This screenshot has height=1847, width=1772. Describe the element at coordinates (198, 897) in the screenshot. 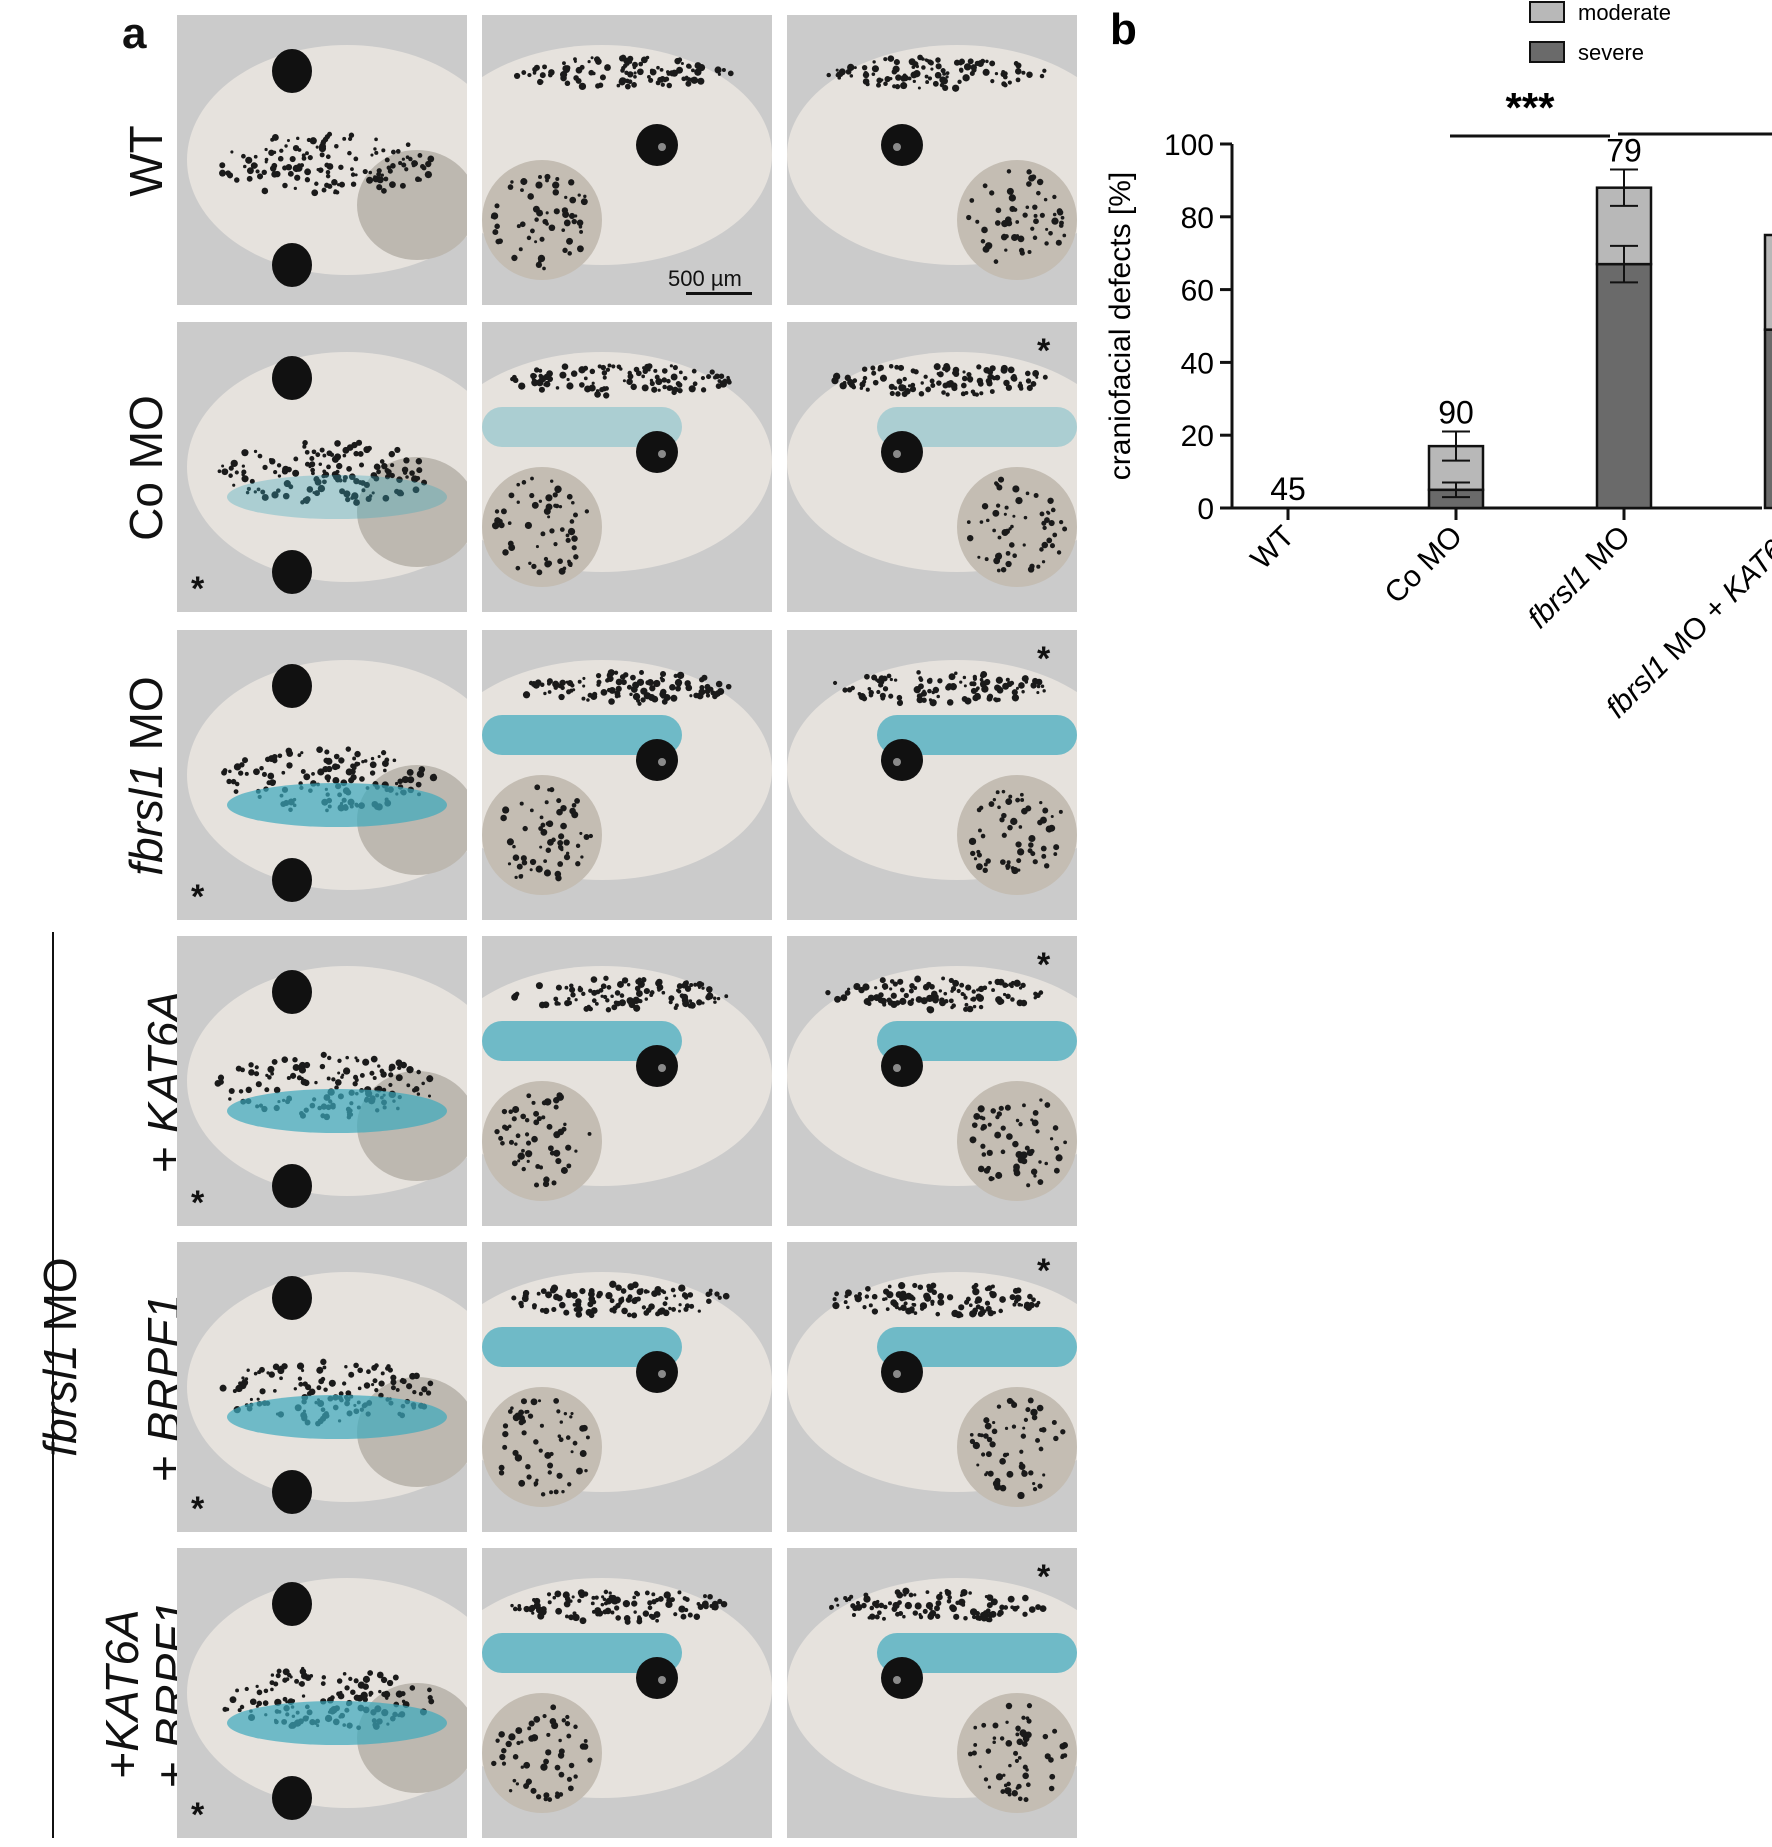

I see `asterisk-r3-c1: *` at that location.